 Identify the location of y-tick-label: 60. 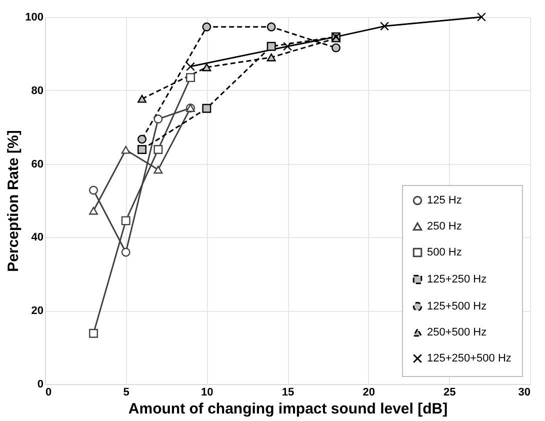
(37, 164).